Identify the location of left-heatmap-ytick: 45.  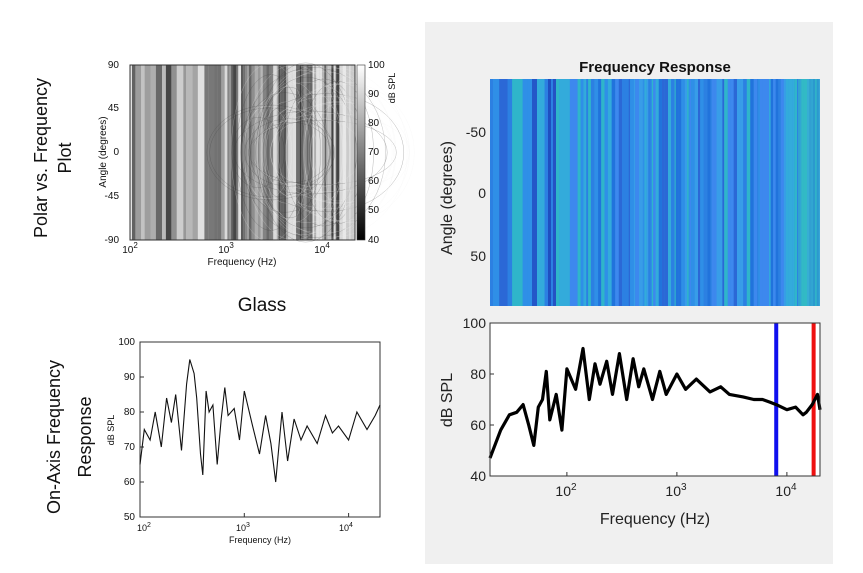
(114, 108).